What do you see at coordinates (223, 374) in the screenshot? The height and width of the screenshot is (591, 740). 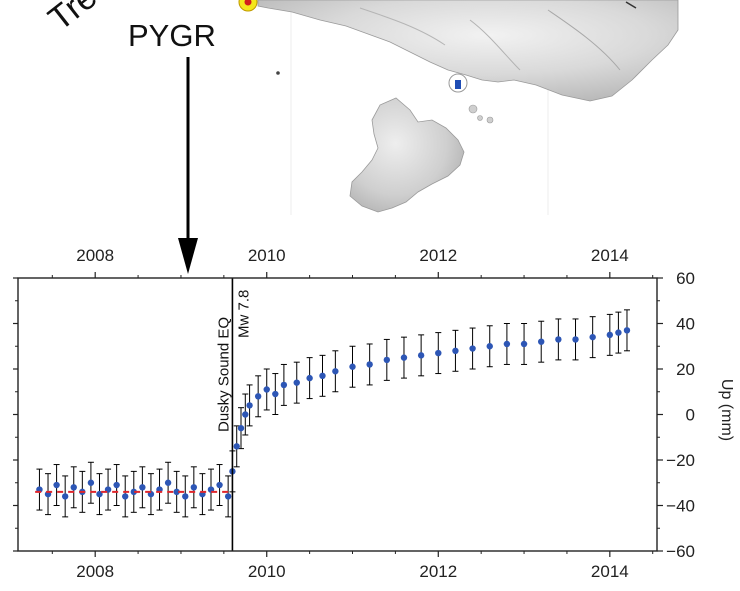 I see `event-label: Dusky Sound EQ` at bounding box center [223, 374].